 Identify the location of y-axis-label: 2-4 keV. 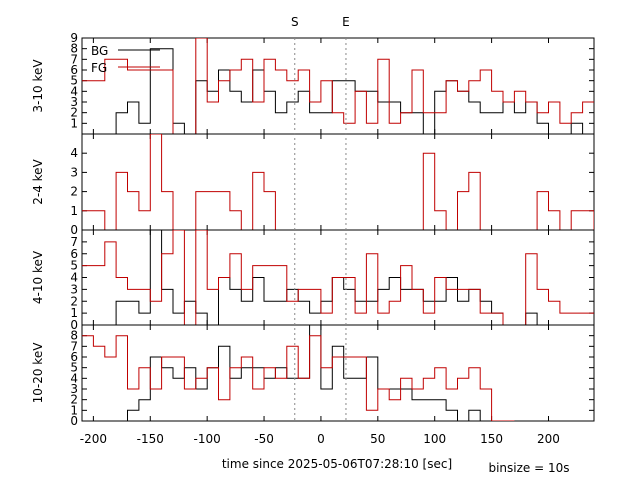
(38, 181).